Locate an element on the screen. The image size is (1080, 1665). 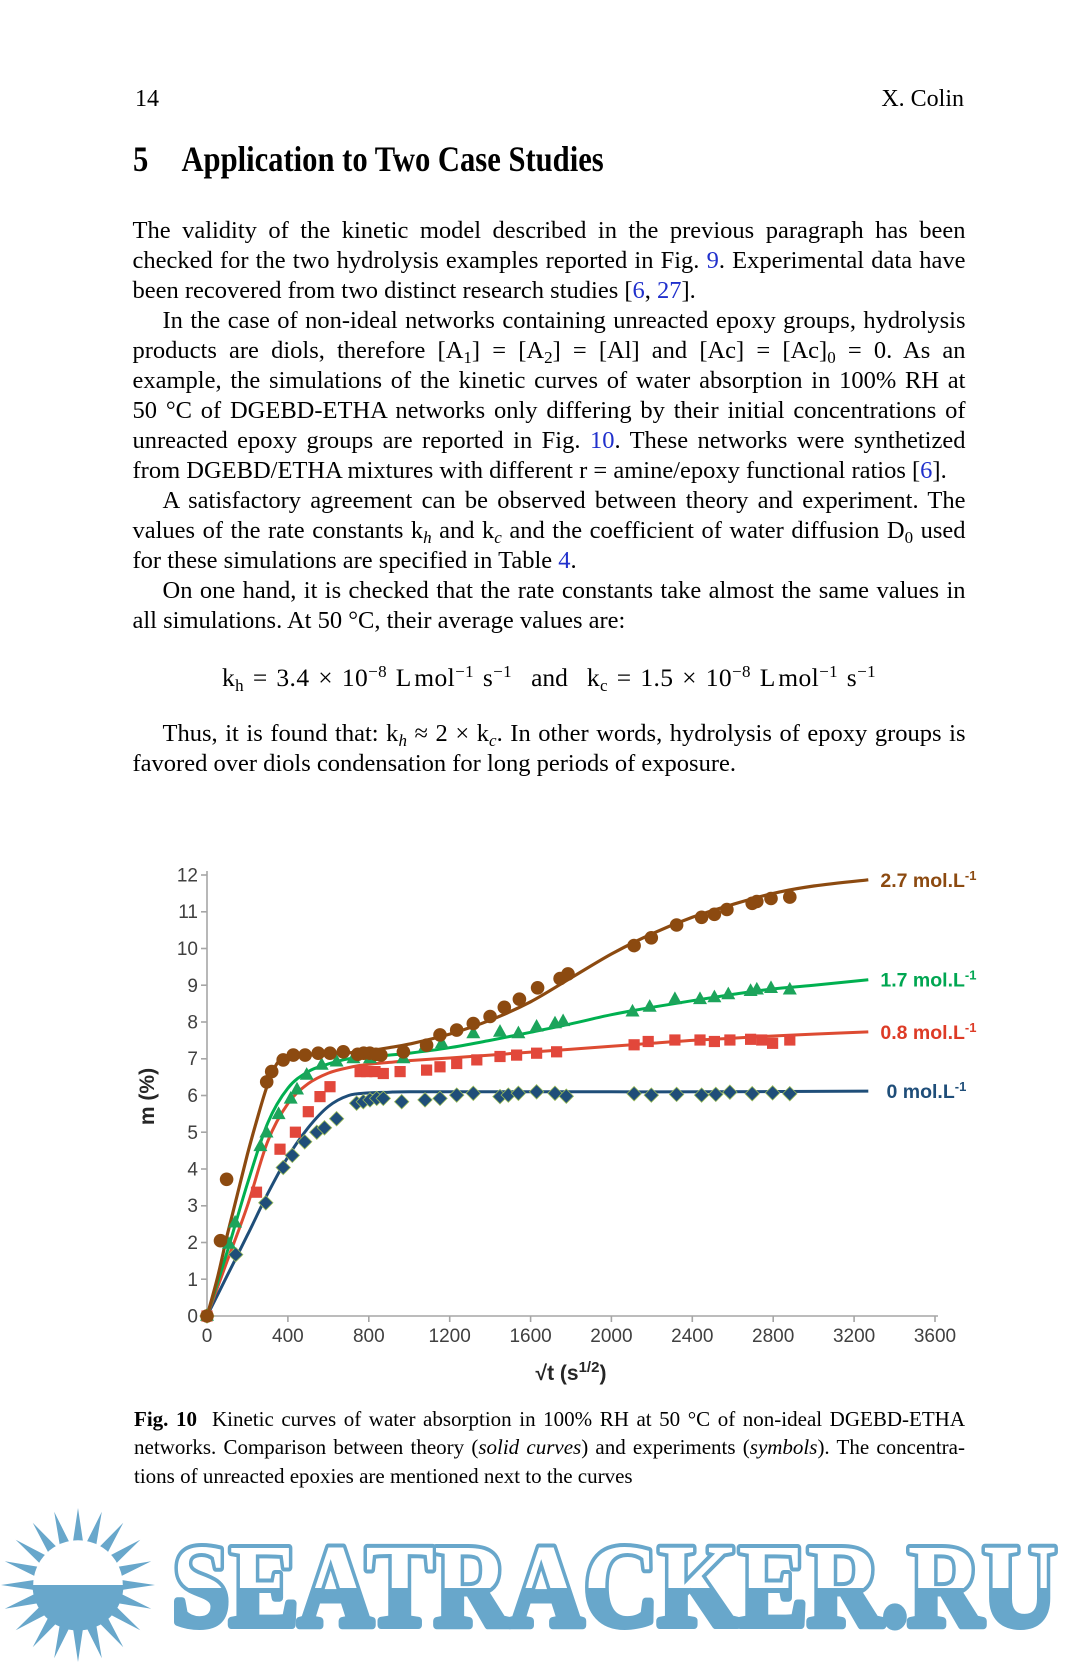
svg-text: 2 is located at coordinates (192, 1243).